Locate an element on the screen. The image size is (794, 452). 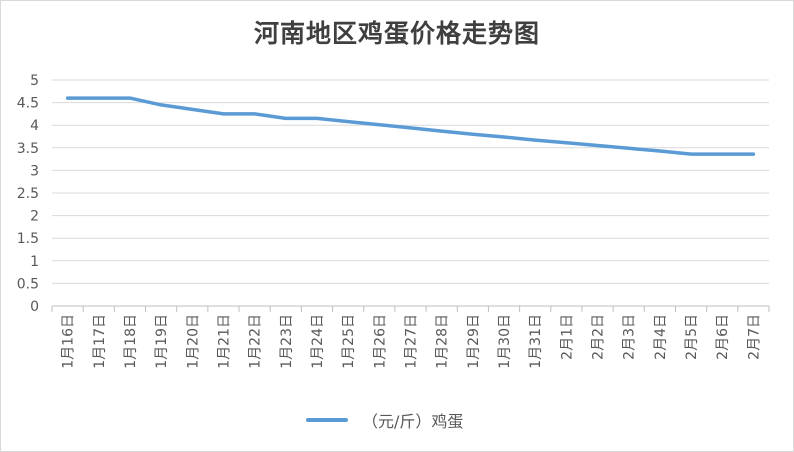
y-axis-tick-labels: 0 0.5 1 1.5 2 2.5 3 3.5 4 4.5 5 is located at coordinates (28, 194).